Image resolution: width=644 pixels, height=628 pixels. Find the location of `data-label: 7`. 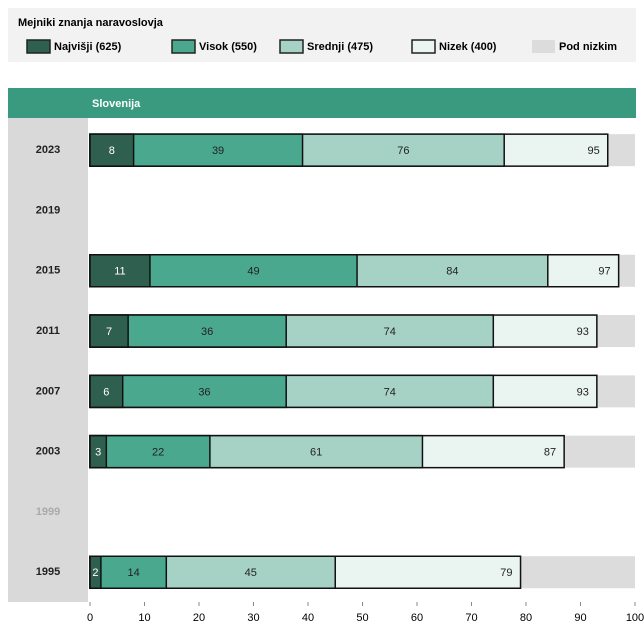

data-label: 7 is located at coordinates (109, 332).